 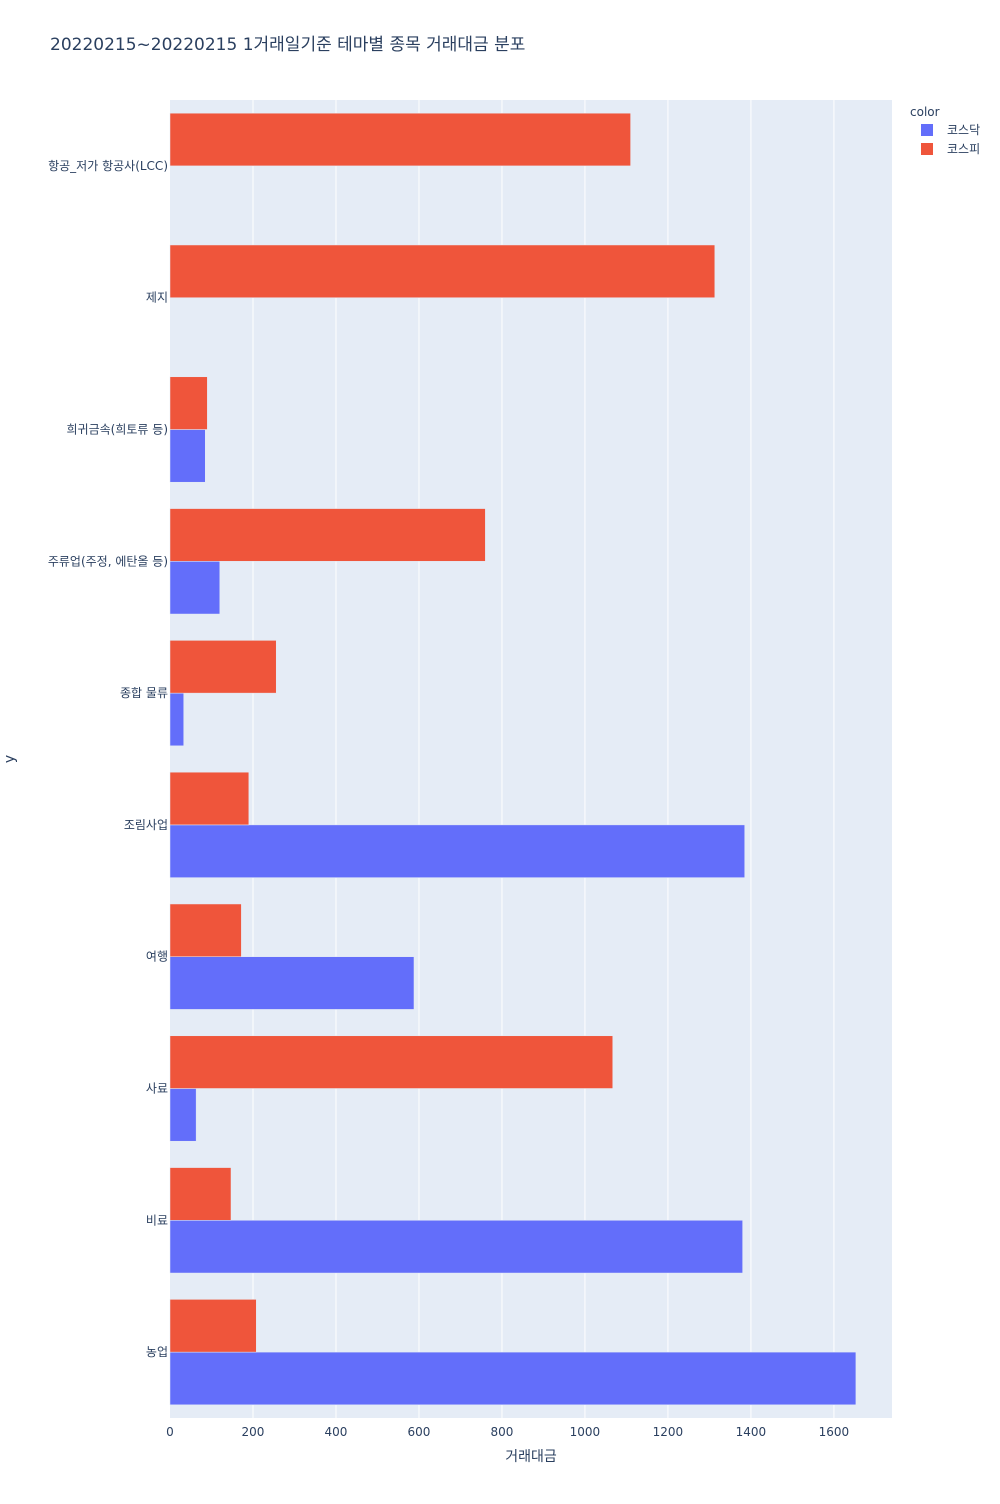 What do you see at coordinates (157, 1089) in the screenshot?
I see `y-tick-label: 사료` at bounding box center [157, 1089].